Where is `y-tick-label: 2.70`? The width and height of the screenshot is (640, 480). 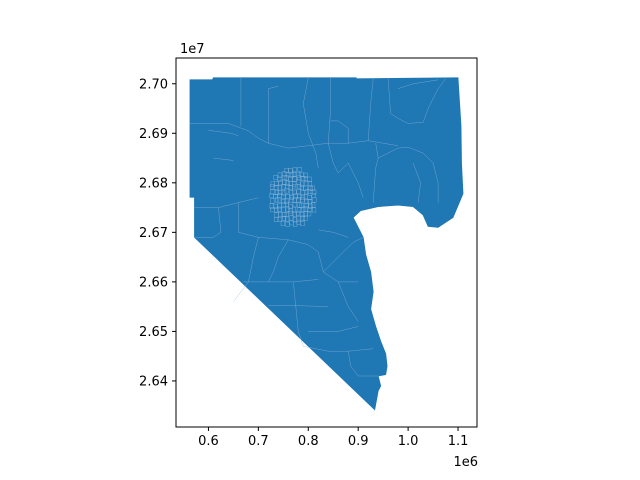 y-tick-label: 2.70 is located at coordinates (153, 84).